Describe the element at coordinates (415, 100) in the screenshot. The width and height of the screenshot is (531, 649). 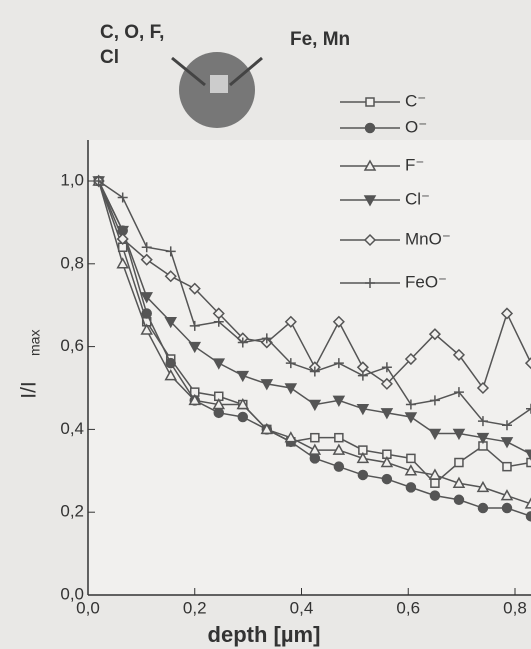
I see `legend-label: C⁻` at that location.